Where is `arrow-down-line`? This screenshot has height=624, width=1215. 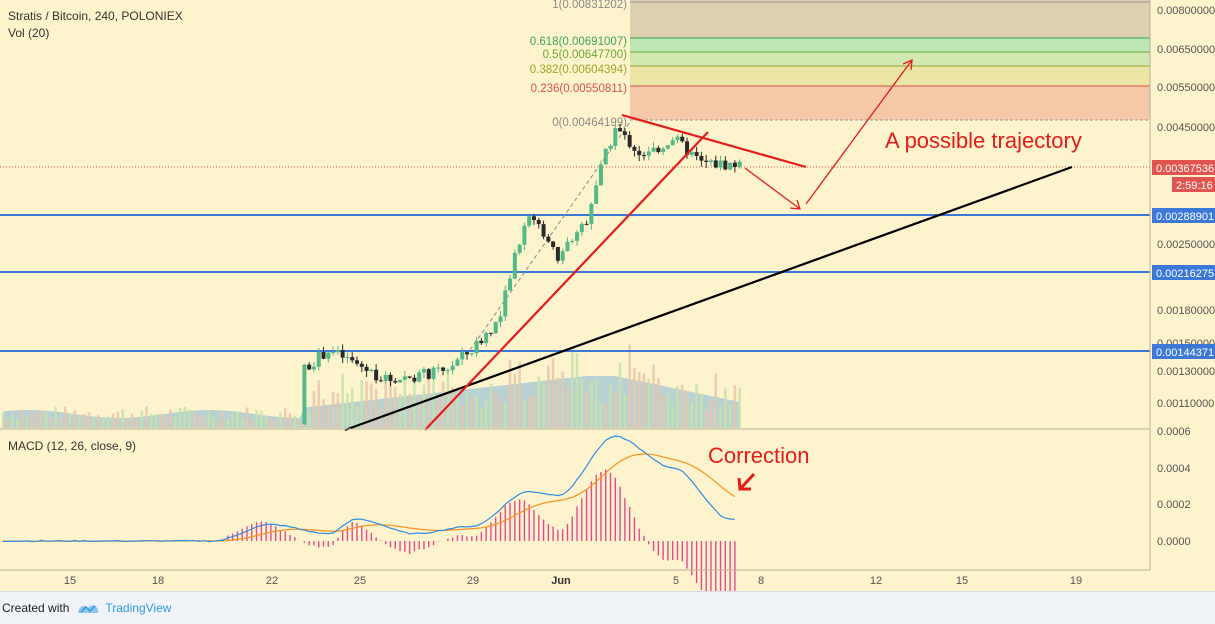
arrow-down-line is located at coordinates (772, 188).